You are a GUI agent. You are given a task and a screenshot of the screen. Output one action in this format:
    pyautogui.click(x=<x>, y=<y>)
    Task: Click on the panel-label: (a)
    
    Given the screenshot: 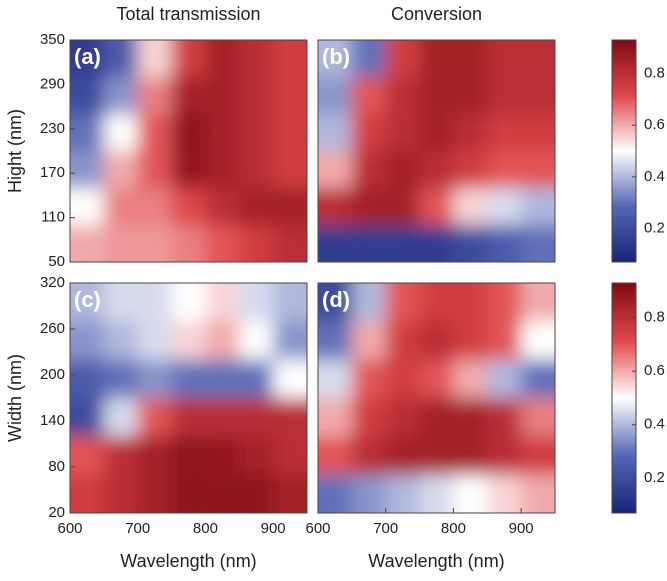 What is the action you would take?
    pyautogui.click(x=87, y=56)
    